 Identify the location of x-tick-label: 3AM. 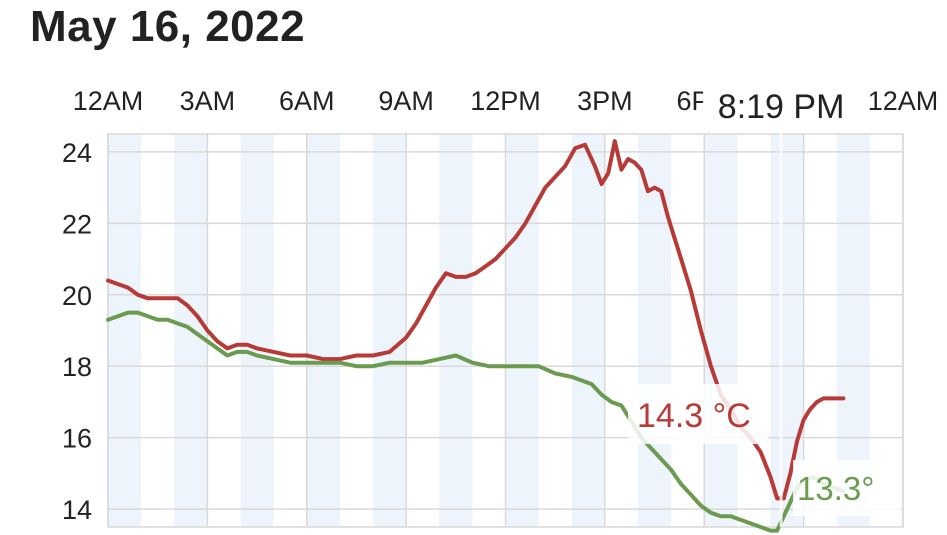
(208, 101).